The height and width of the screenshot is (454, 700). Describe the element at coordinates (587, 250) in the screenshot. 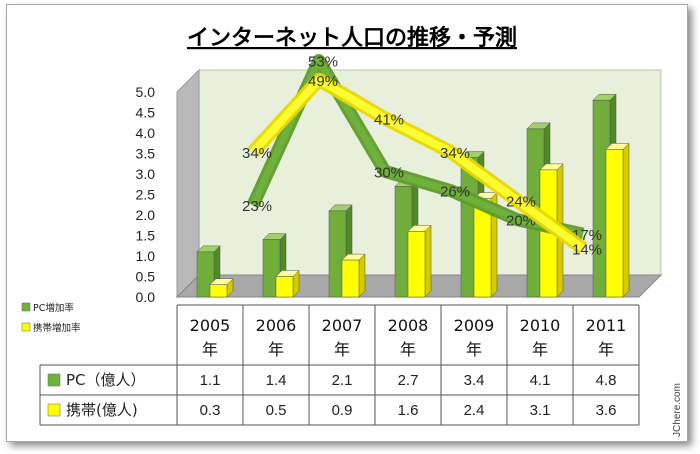

I see `mobile-rate-label: 14%` at that location.